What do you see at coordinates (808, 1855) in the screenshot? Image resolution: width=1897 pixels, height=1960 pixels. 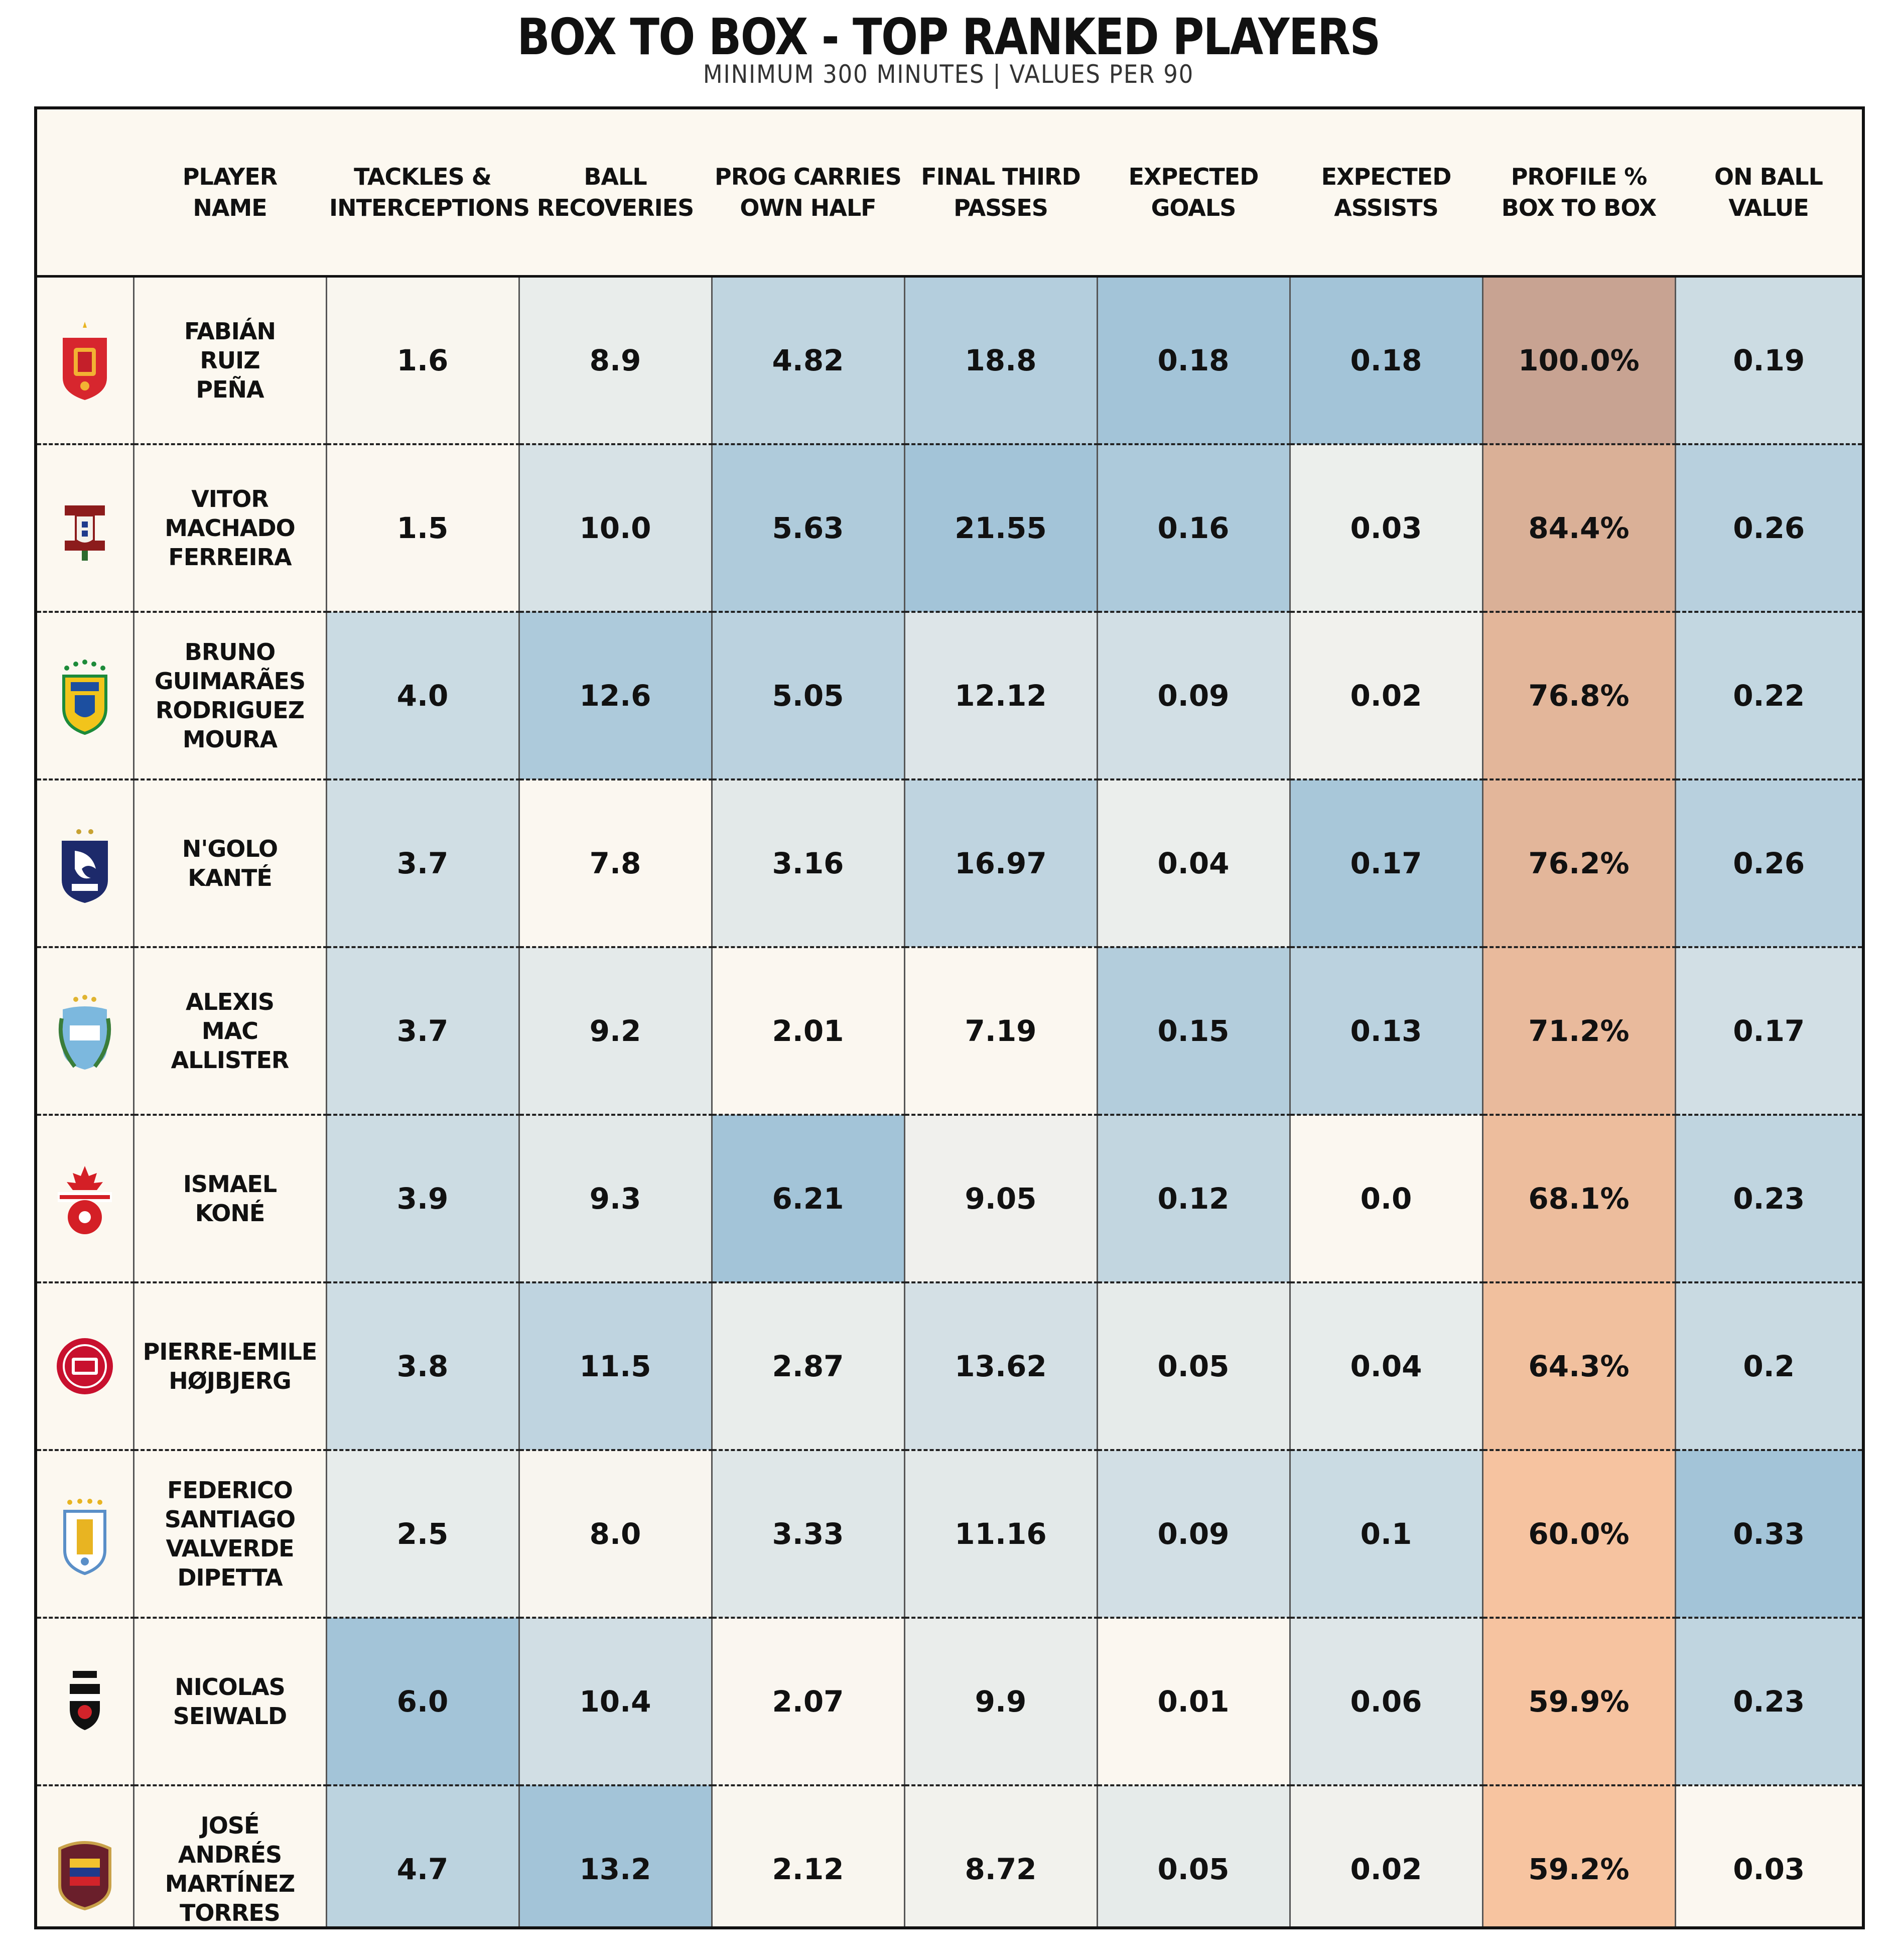 I see `value-cell: 2.12` at bounding box center [808, 1855].